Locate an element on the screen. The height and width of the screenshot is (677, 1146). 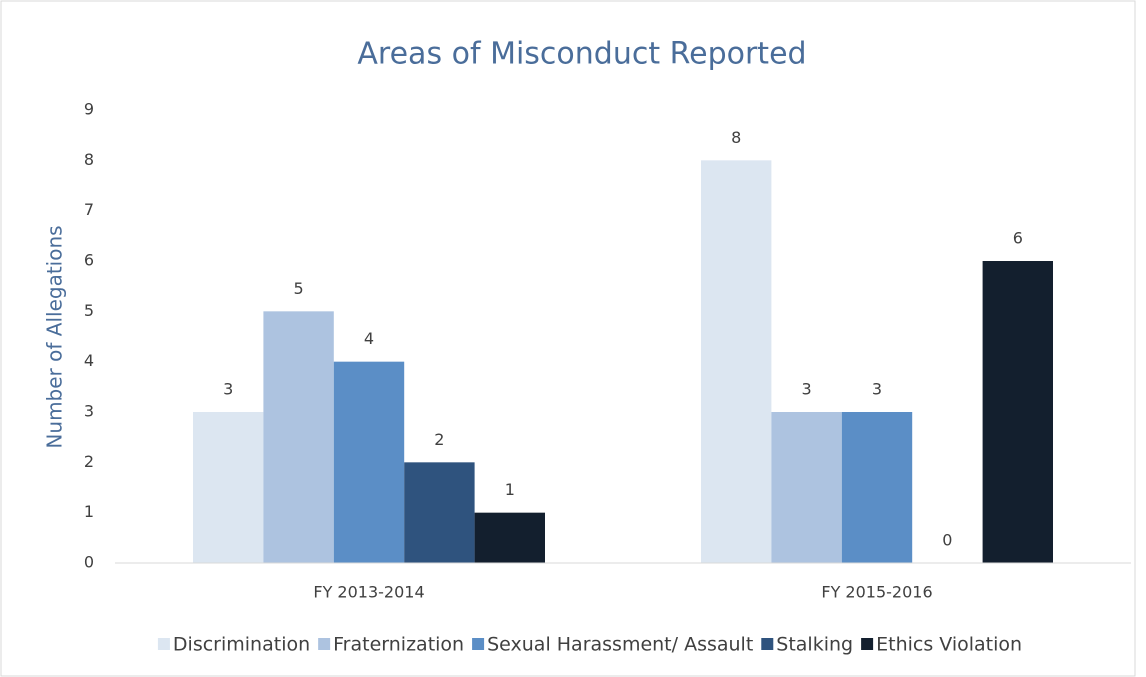
legend-label: Fraternization is located at coordinates (398, 645).